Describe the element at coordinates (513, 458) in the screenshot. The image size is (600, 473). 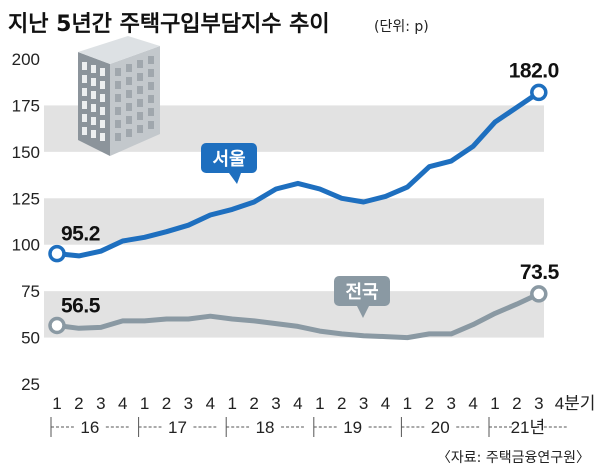
I see `source-note: 〈자료: 주택금융연구원〉` at that location.